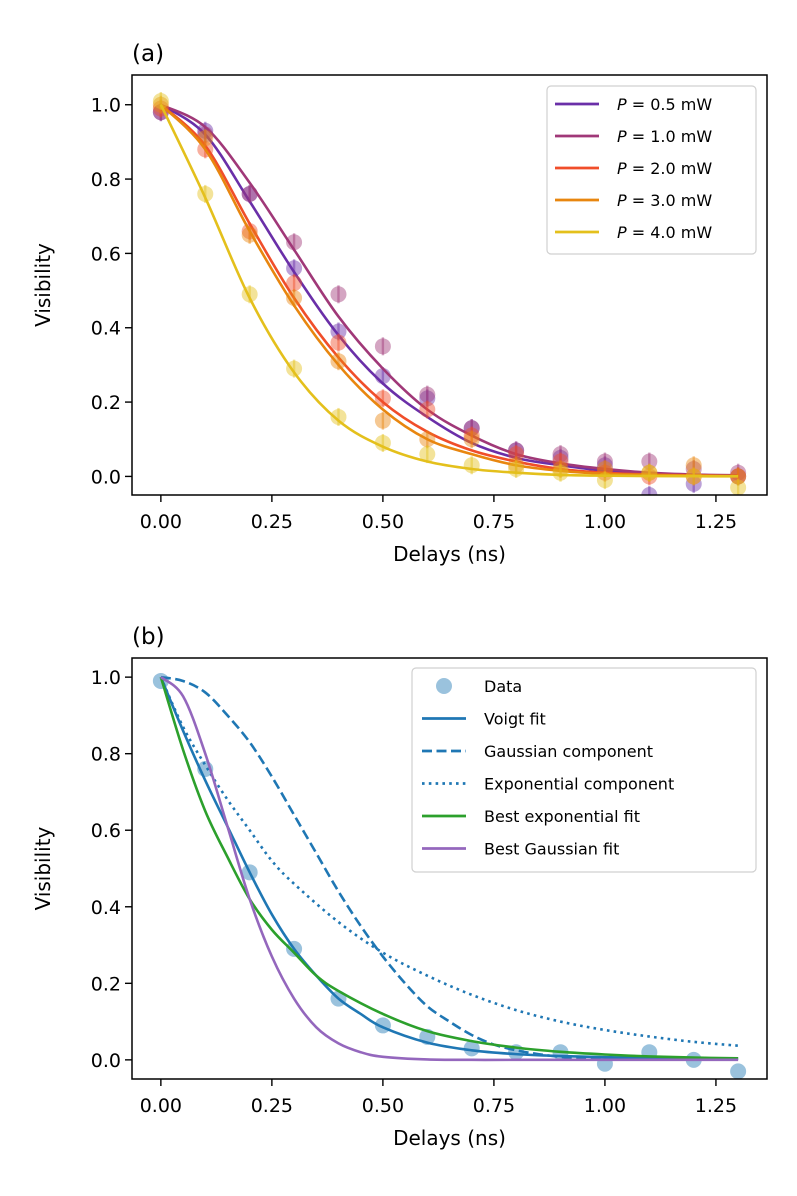 The height and width of the screenshot is (1196, 797). I want to click on legend-entry: Best Gaussian fit, so click(551, 849).